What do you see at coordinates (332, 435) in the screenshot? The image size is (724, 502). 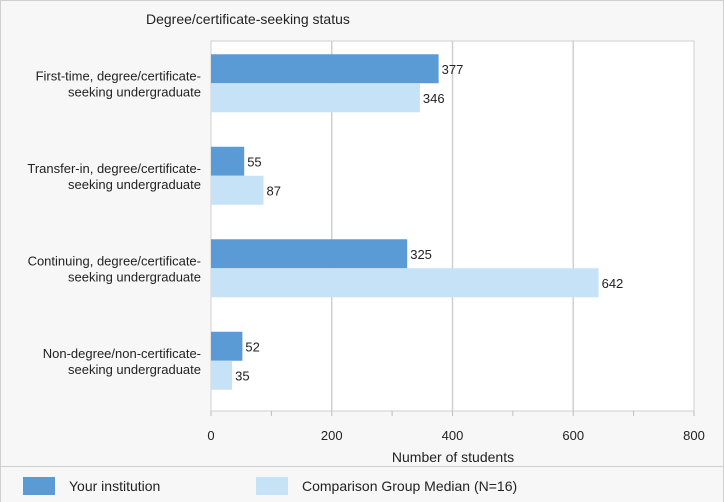 I see `x-tick-label-200: 200` at bounding box center [332, 435].